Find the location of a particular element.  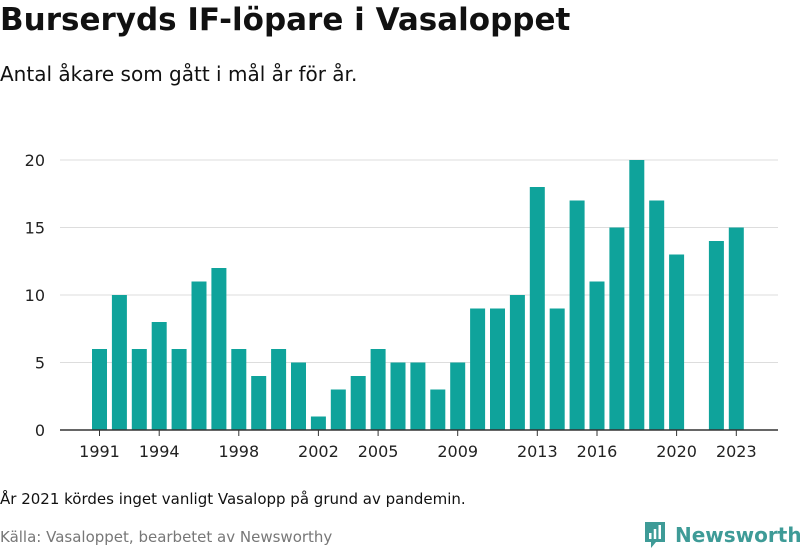

bar-2014 is located at coordinates (557, 369).